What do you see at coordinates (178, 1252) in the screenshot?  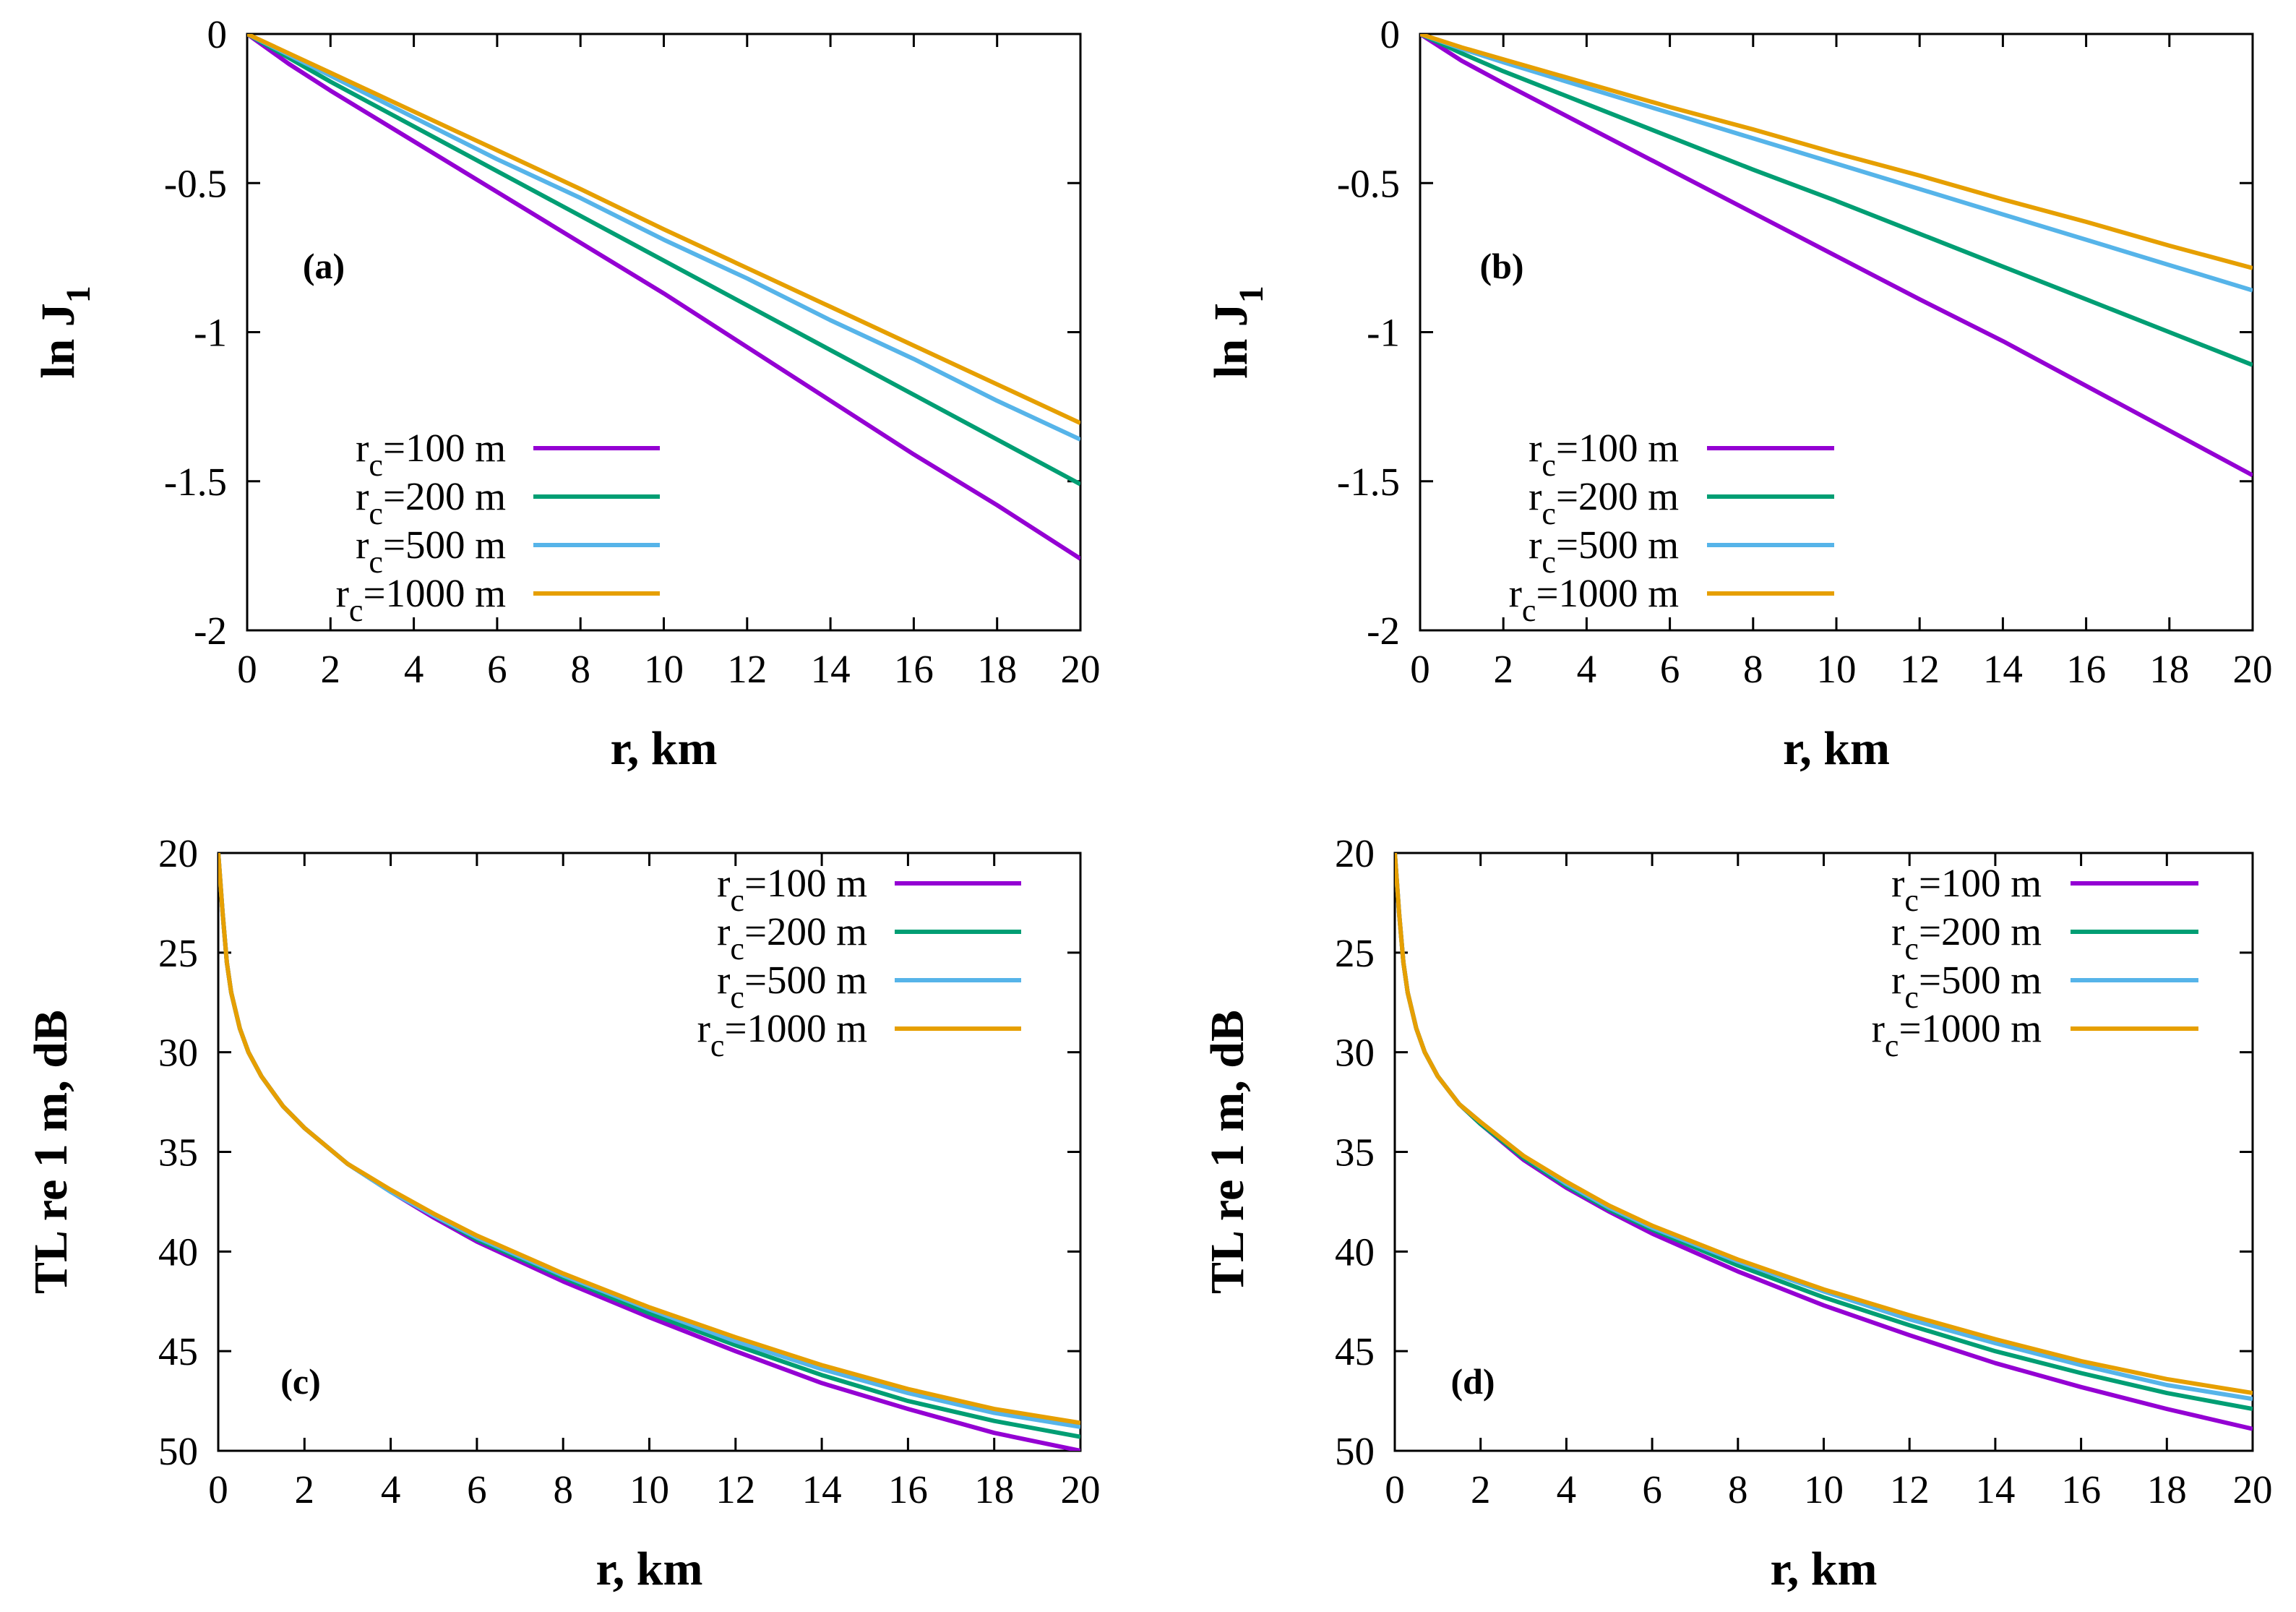 I see `y-tick-label: 40` at bounding box center [178, 1252].